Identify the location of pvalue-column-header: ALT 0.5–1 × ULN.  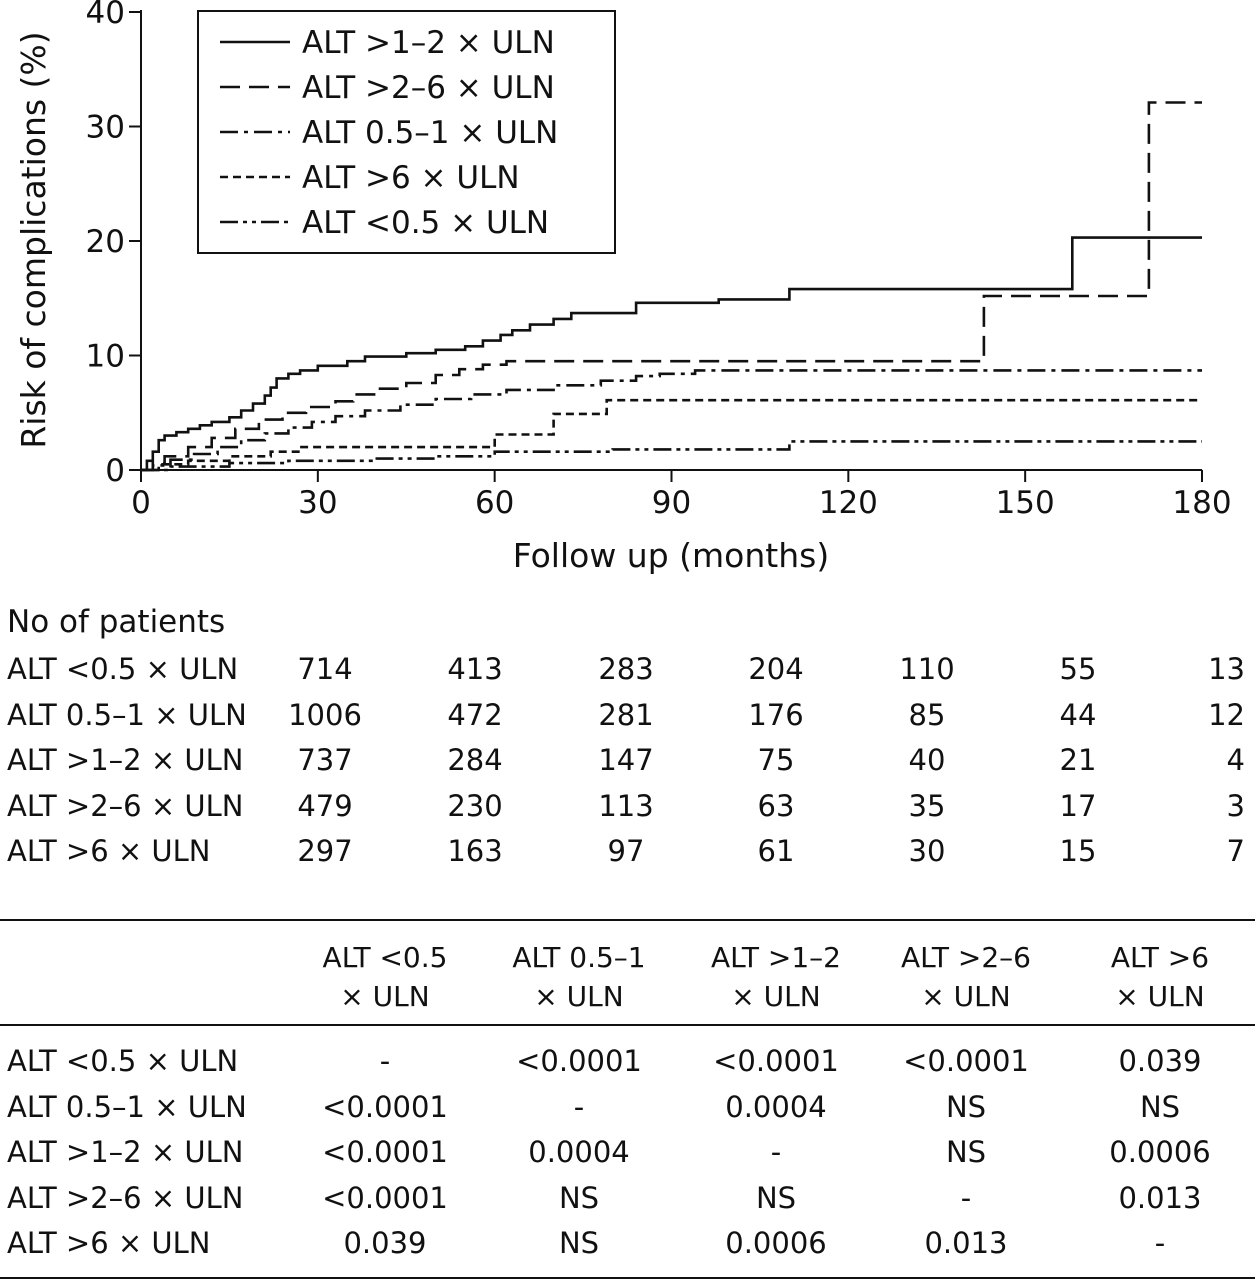
(579, 977).